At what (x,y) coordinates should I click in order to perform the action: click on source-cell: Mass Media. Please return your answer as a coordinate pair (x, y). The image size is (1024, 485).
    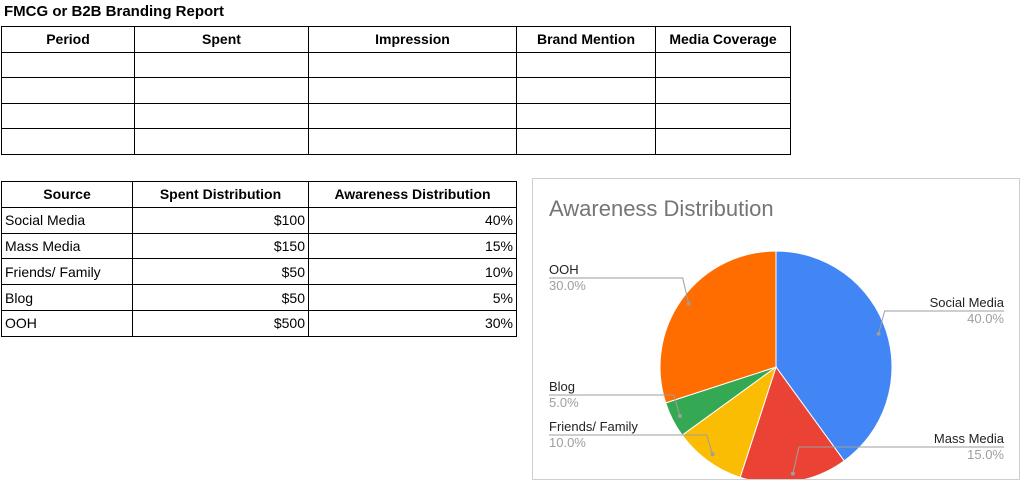
    Looking at the image, I should click on (67, 246).